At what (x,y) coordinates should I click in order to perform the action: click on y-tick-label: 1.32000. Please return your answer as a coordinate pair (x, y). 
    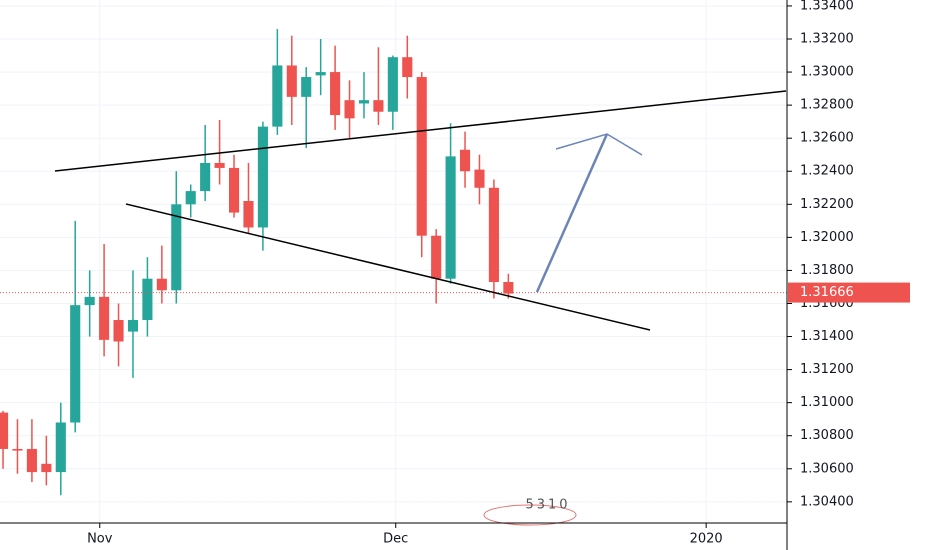
    Looking at the image, I should click on (827, 237).